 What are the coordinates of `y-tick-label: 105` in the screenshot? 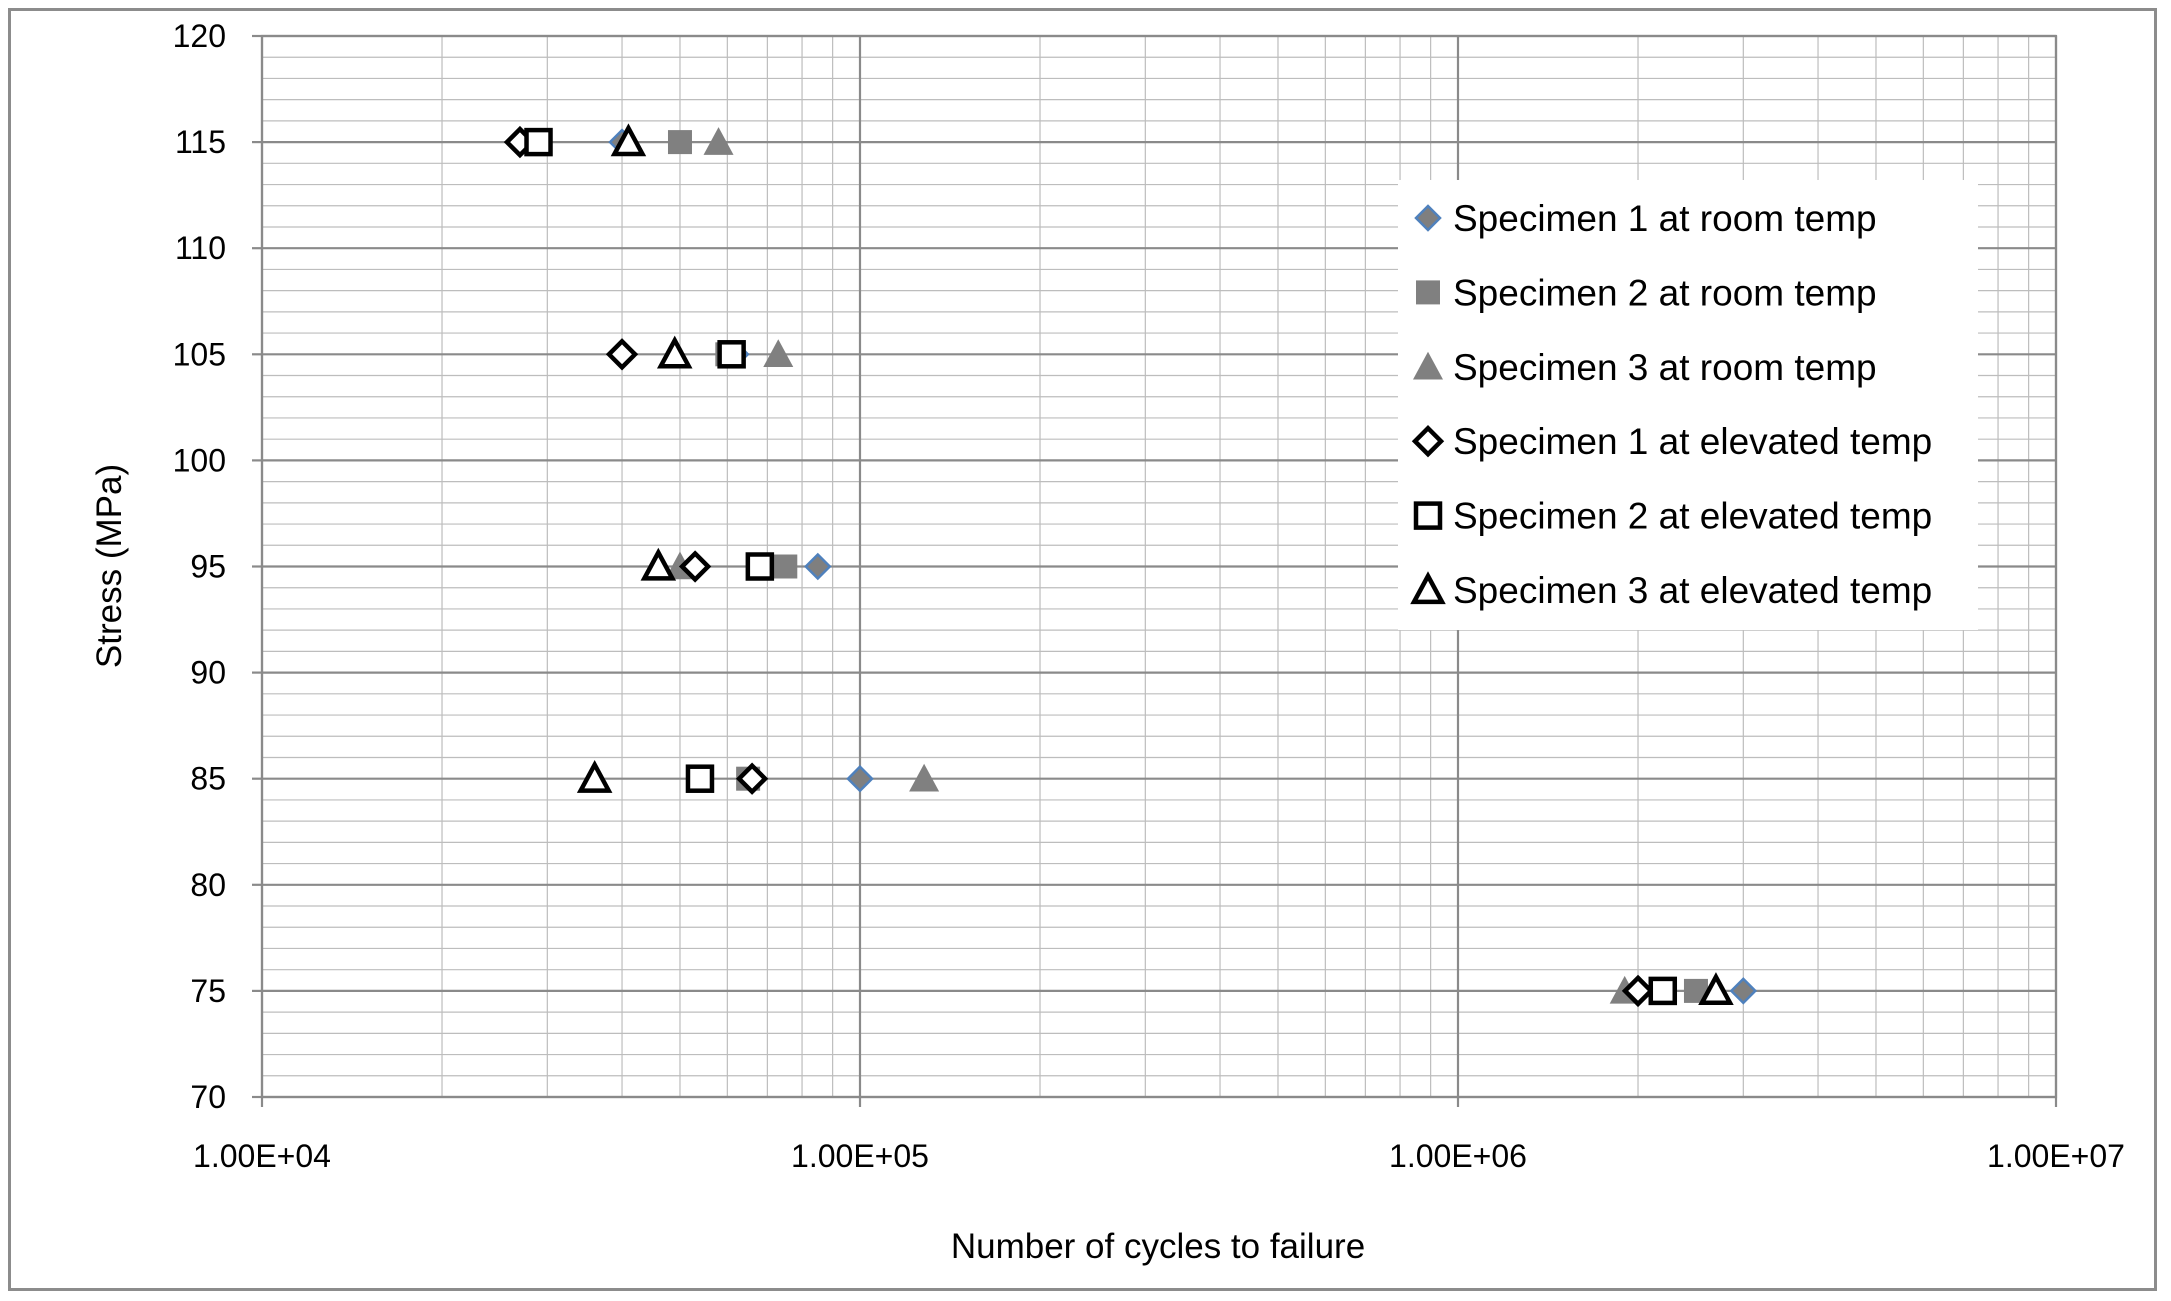 It's located at (199, 354).